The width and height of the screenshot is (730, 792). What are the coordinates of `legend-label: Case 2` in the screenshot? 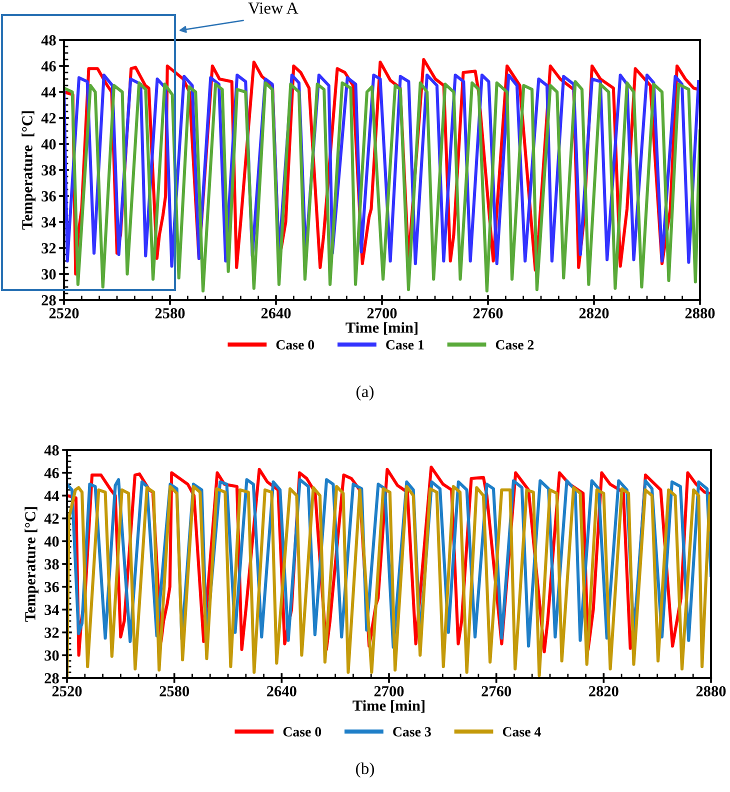 It's located at (515, 345).